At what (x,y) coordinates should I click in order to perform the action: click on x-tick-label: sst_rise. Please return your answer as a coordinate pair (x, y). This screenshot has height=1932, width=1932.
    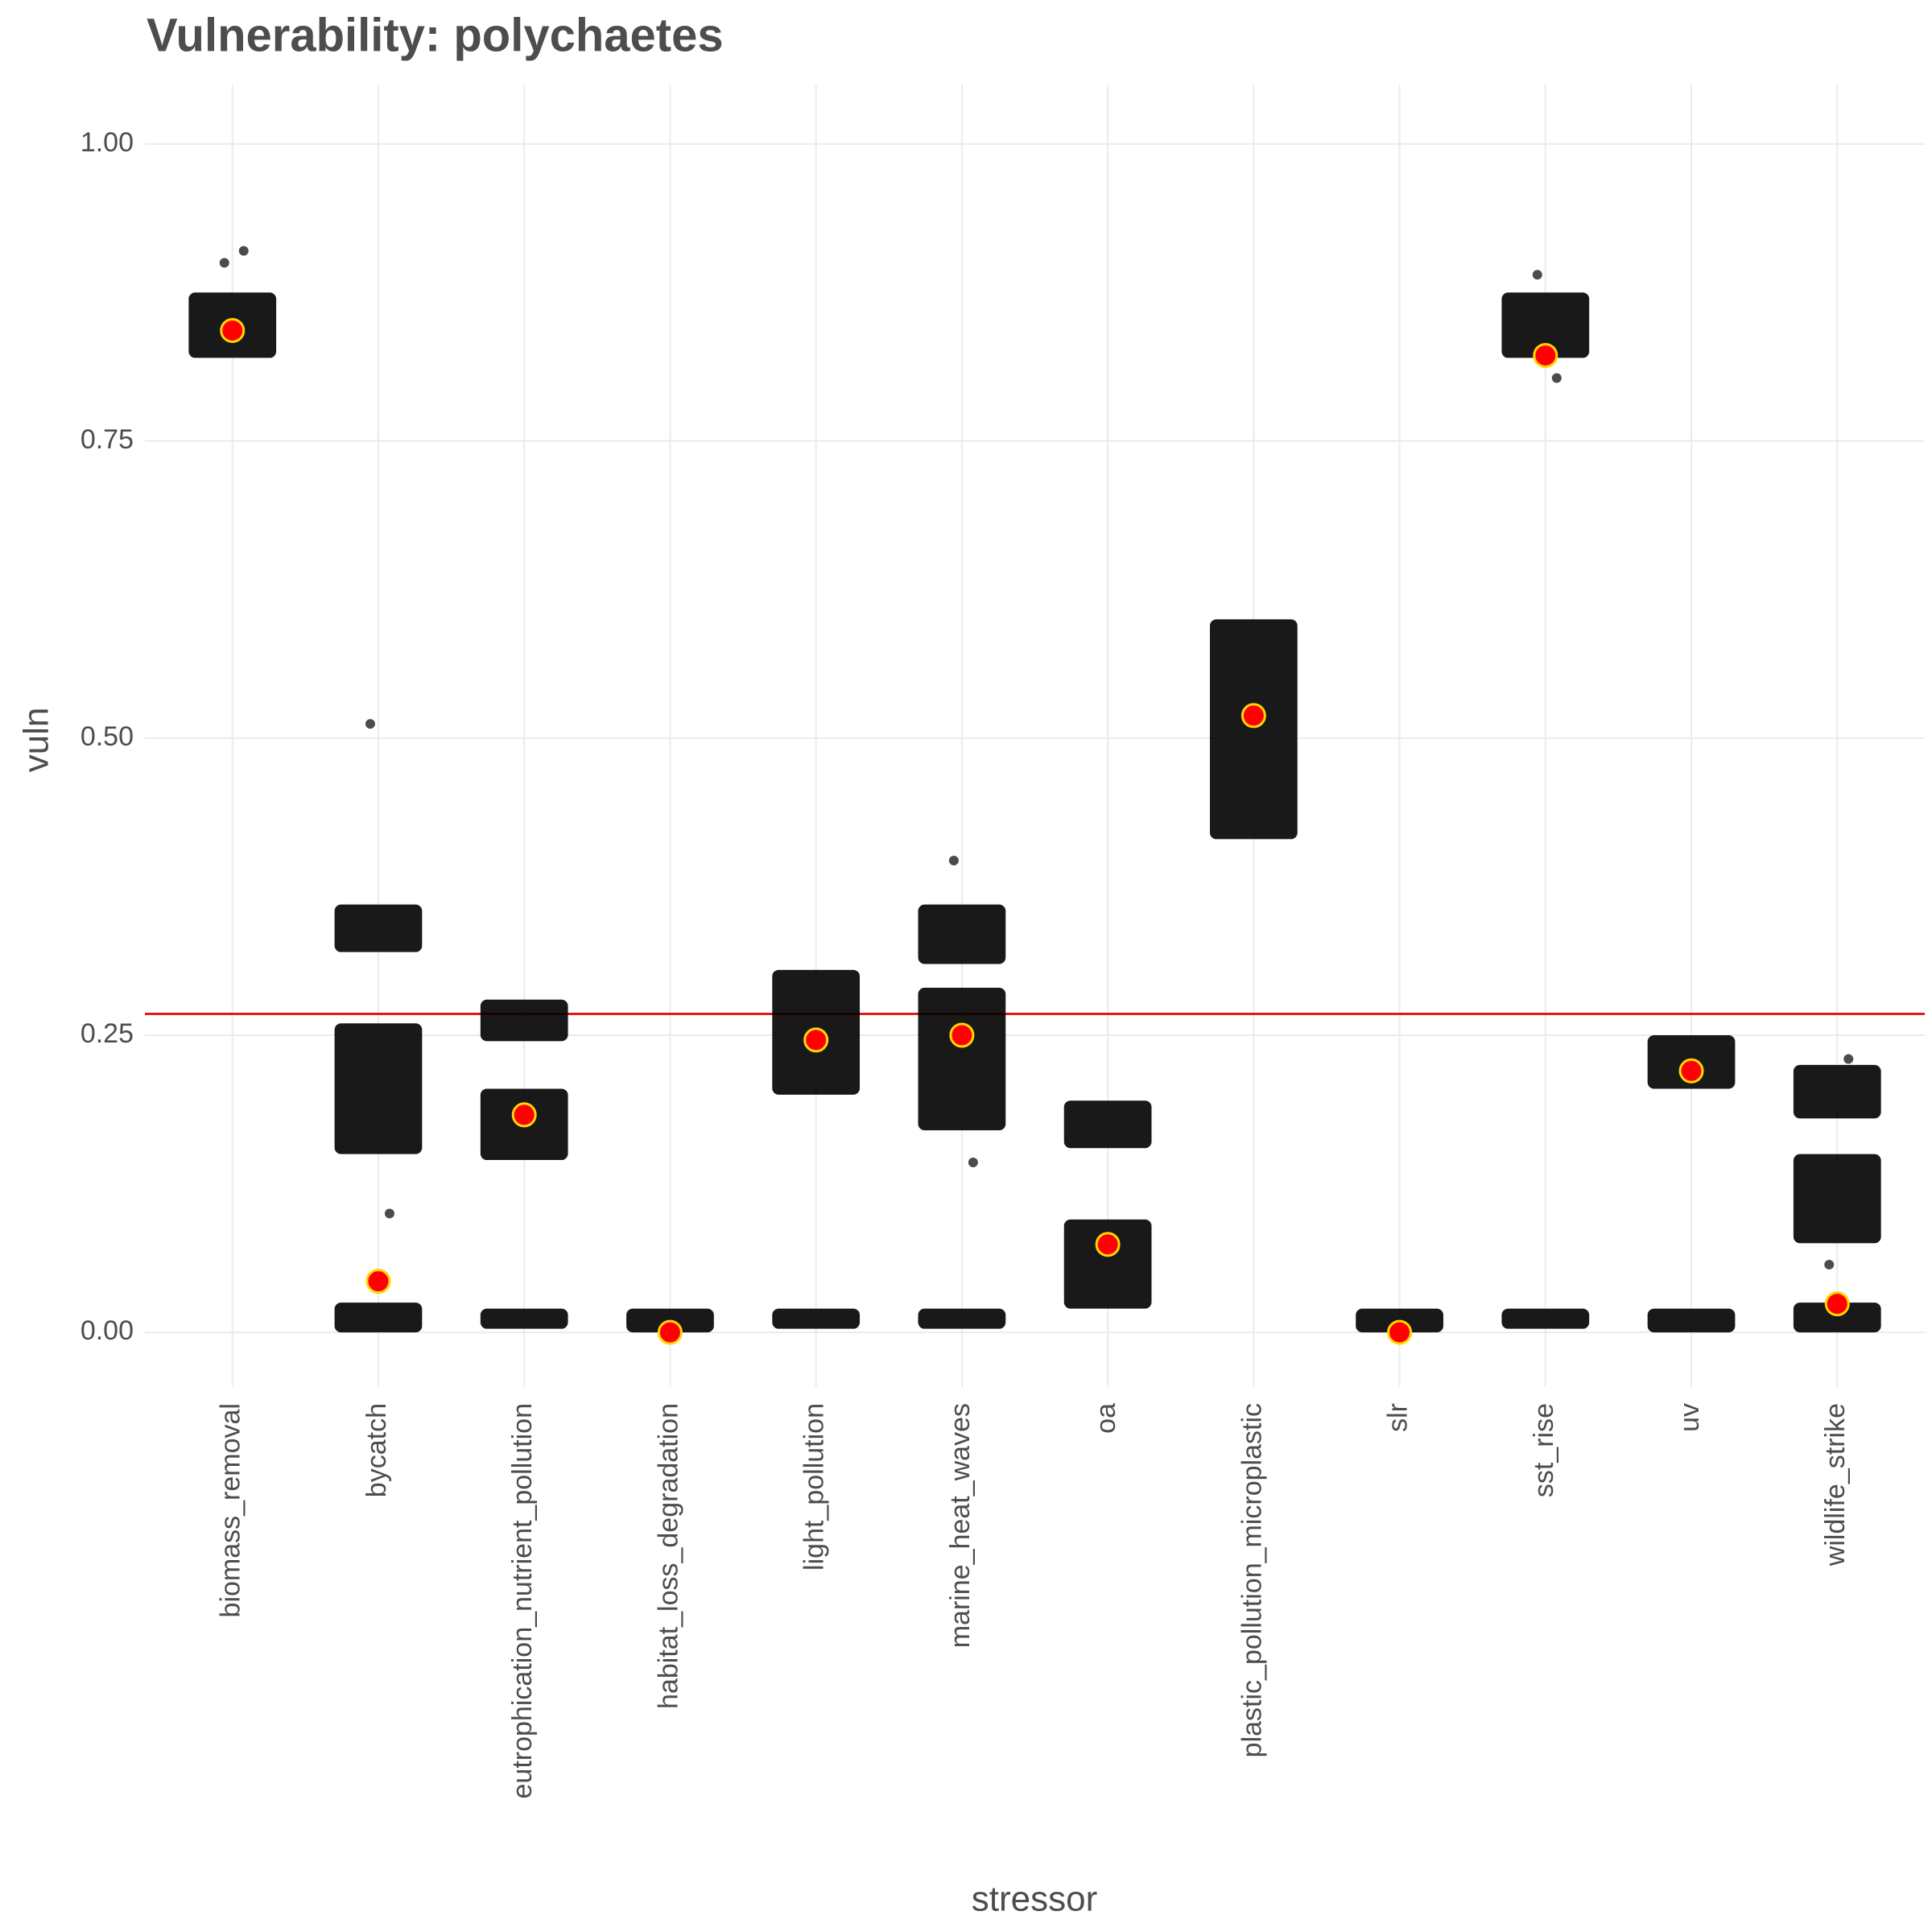
    Looking at the image, I should click on (1544, 1450).